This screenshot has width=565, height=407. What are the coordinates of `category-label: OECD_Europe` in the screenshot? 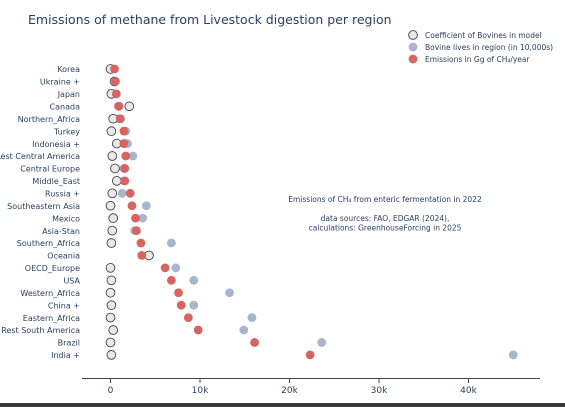 It's located at (52, 268).